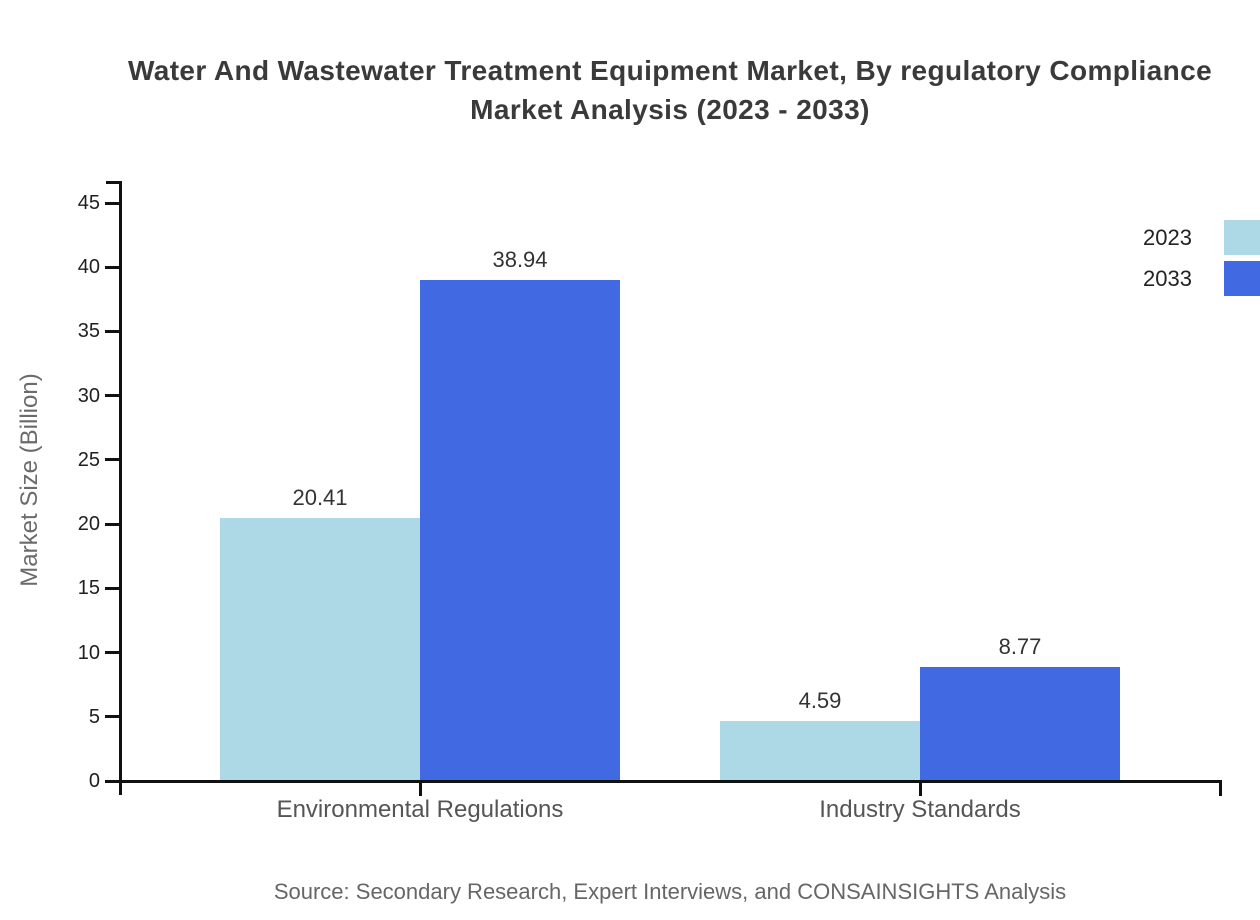 The image size is (1260, 920). What do you see at coordinates (88, 652) in the screenshot?
I see `y-tick-label: 10` at bounding box center [88, 652].